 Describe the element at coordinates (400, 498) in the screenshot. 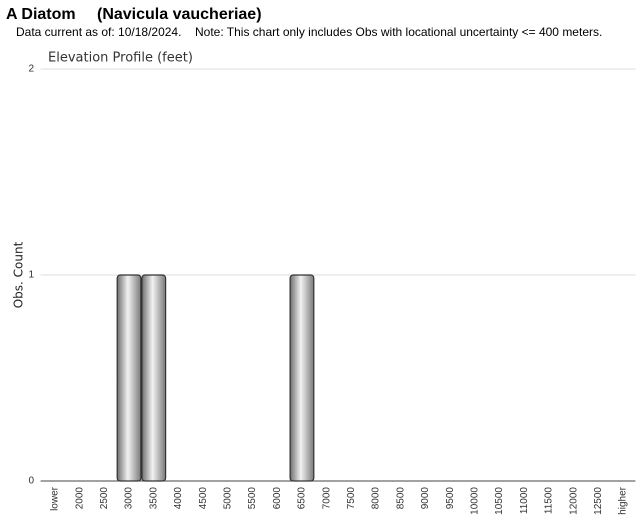

I see `x-tick-label: 8500` at that location.